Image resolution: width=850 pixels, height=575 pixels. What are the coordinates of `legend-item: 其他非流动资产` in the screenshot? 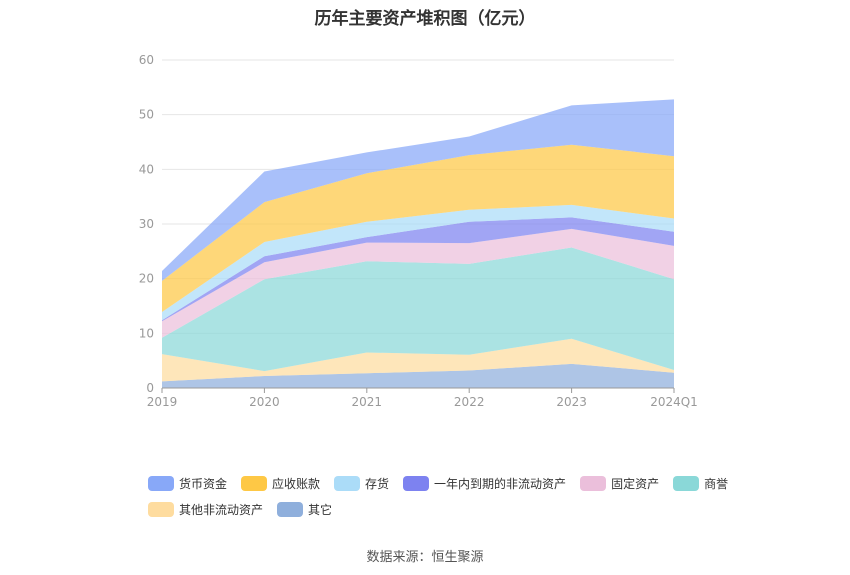 It's located at (205, 509).